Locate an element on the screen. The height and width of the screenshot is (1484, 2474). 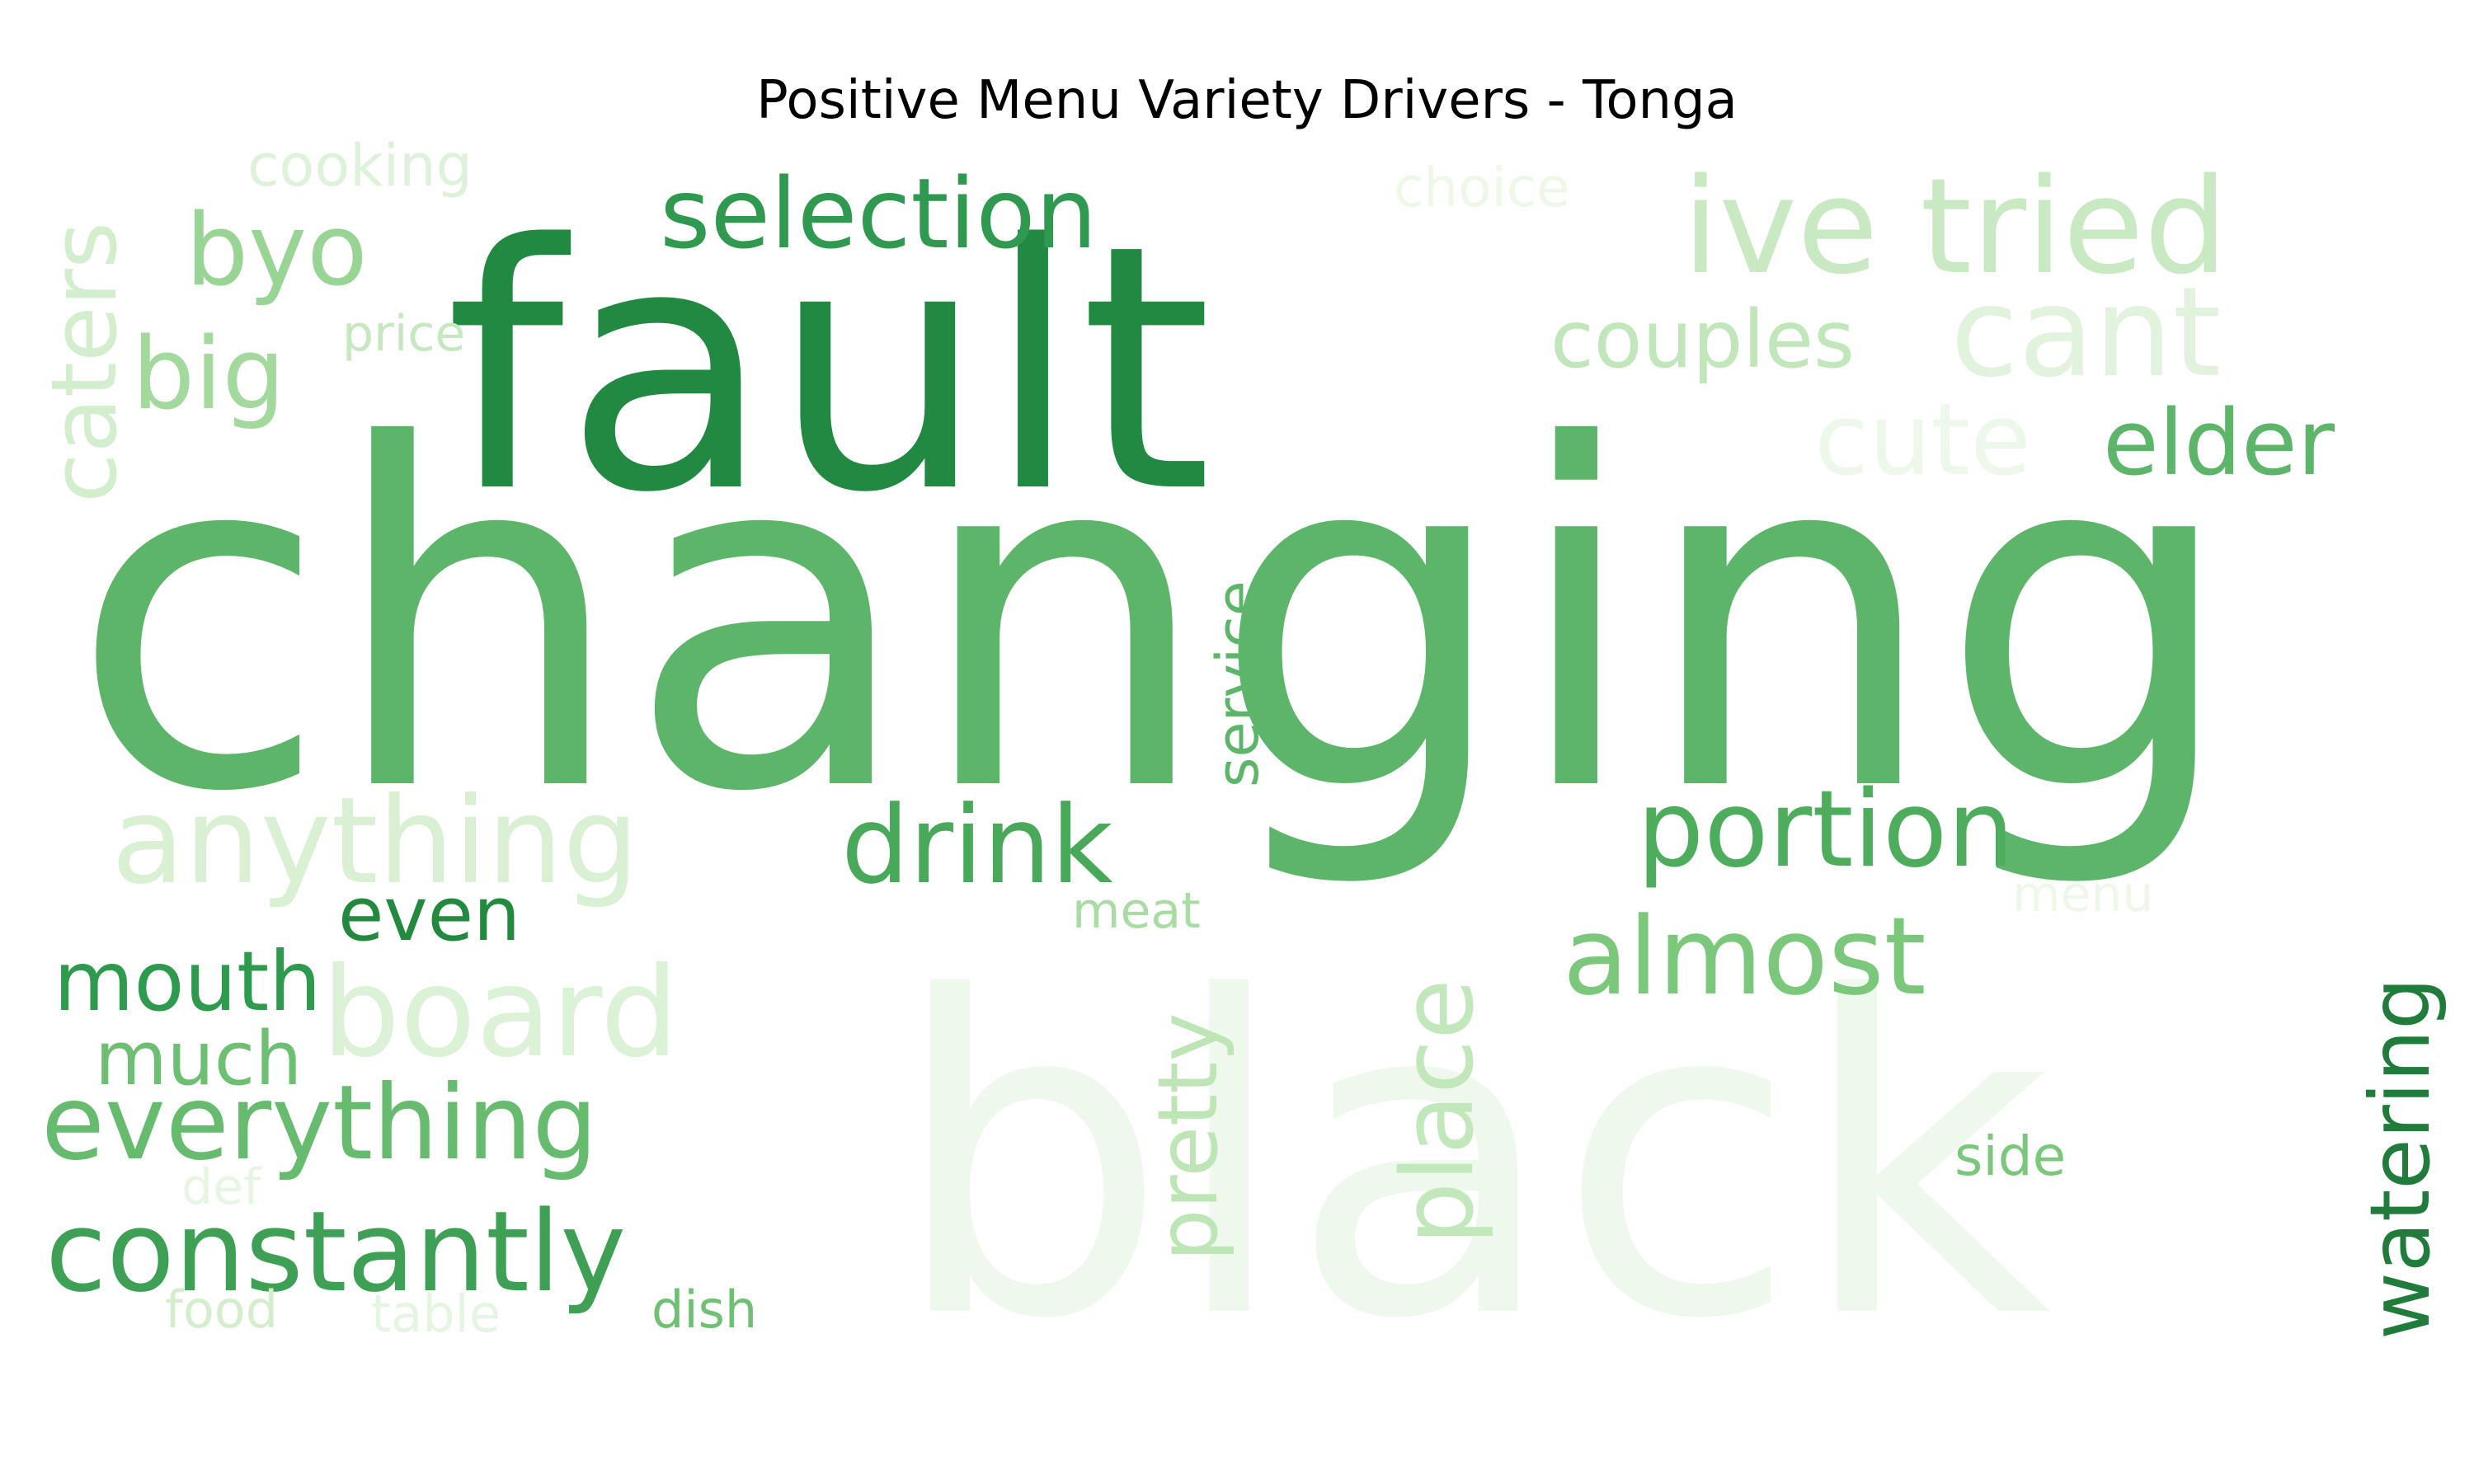
word-price: price is located at coordinates (403, 334).